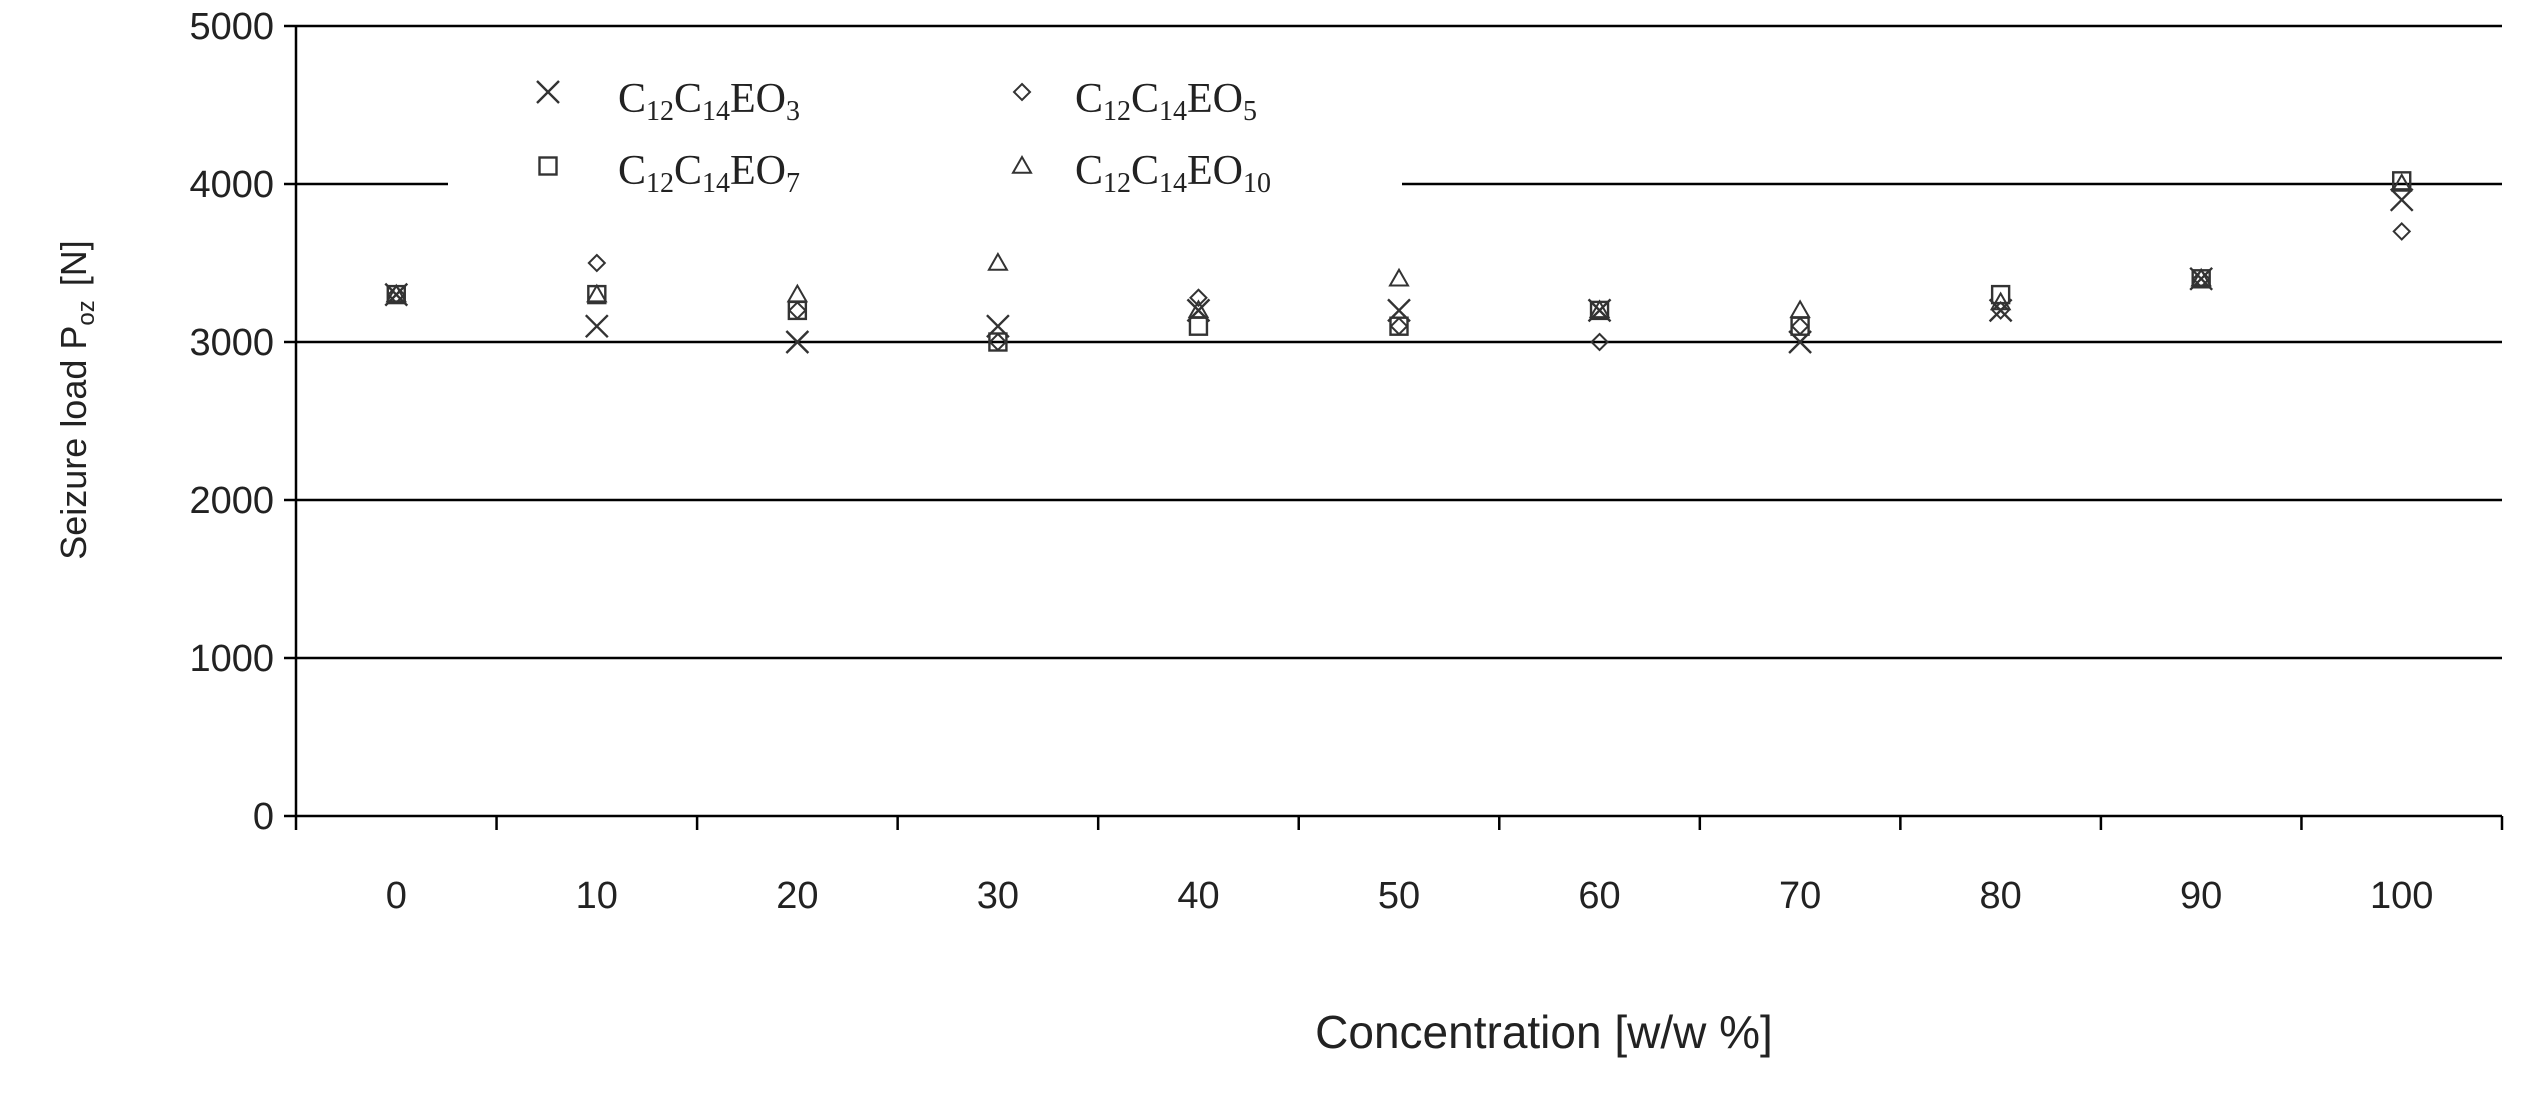  What do you see at coordinates (231, 659) in the screenshot?
I see `y-tick-label-1000: 1000` at bounding box center [231, 659].